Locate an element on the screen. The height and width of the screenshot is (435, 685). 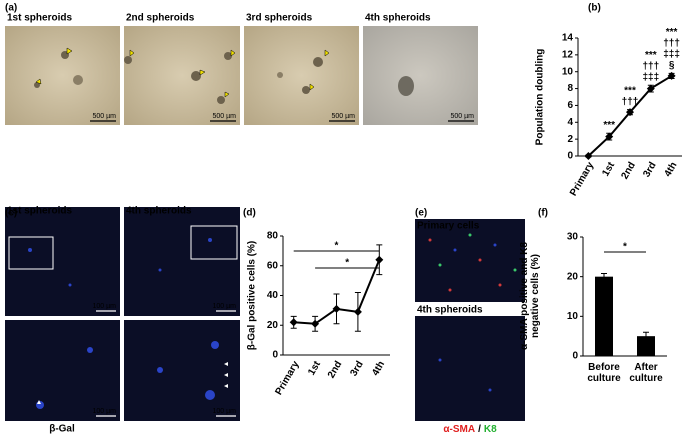
panel-label: (a) is located at coordinates (11, 8).